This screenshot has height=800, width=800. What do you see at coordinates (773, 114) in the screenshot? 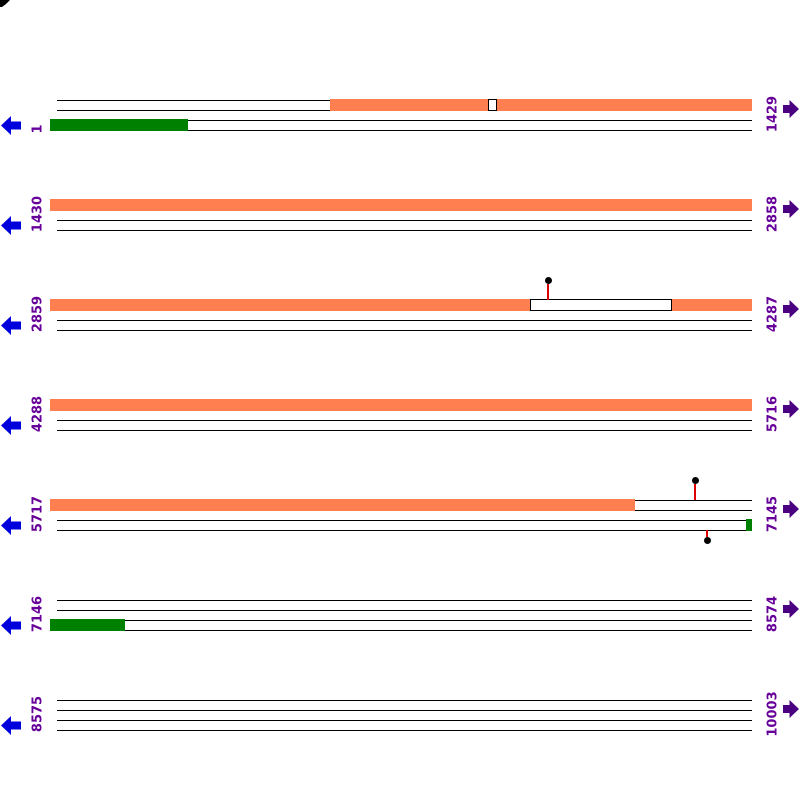
I see `row-end-position-label: 1429` at bounding box center [773, 114].